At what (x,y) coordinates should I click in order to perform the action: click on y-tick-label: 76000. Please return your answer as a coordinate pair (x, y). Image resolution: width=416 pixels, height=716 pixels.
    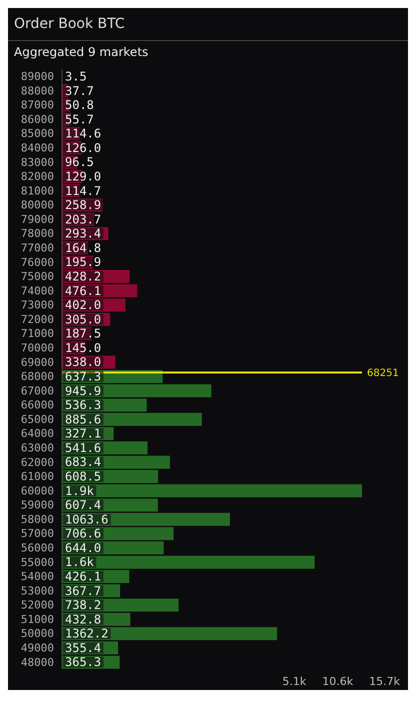
    Looking at the image, I should click on (37, 262).